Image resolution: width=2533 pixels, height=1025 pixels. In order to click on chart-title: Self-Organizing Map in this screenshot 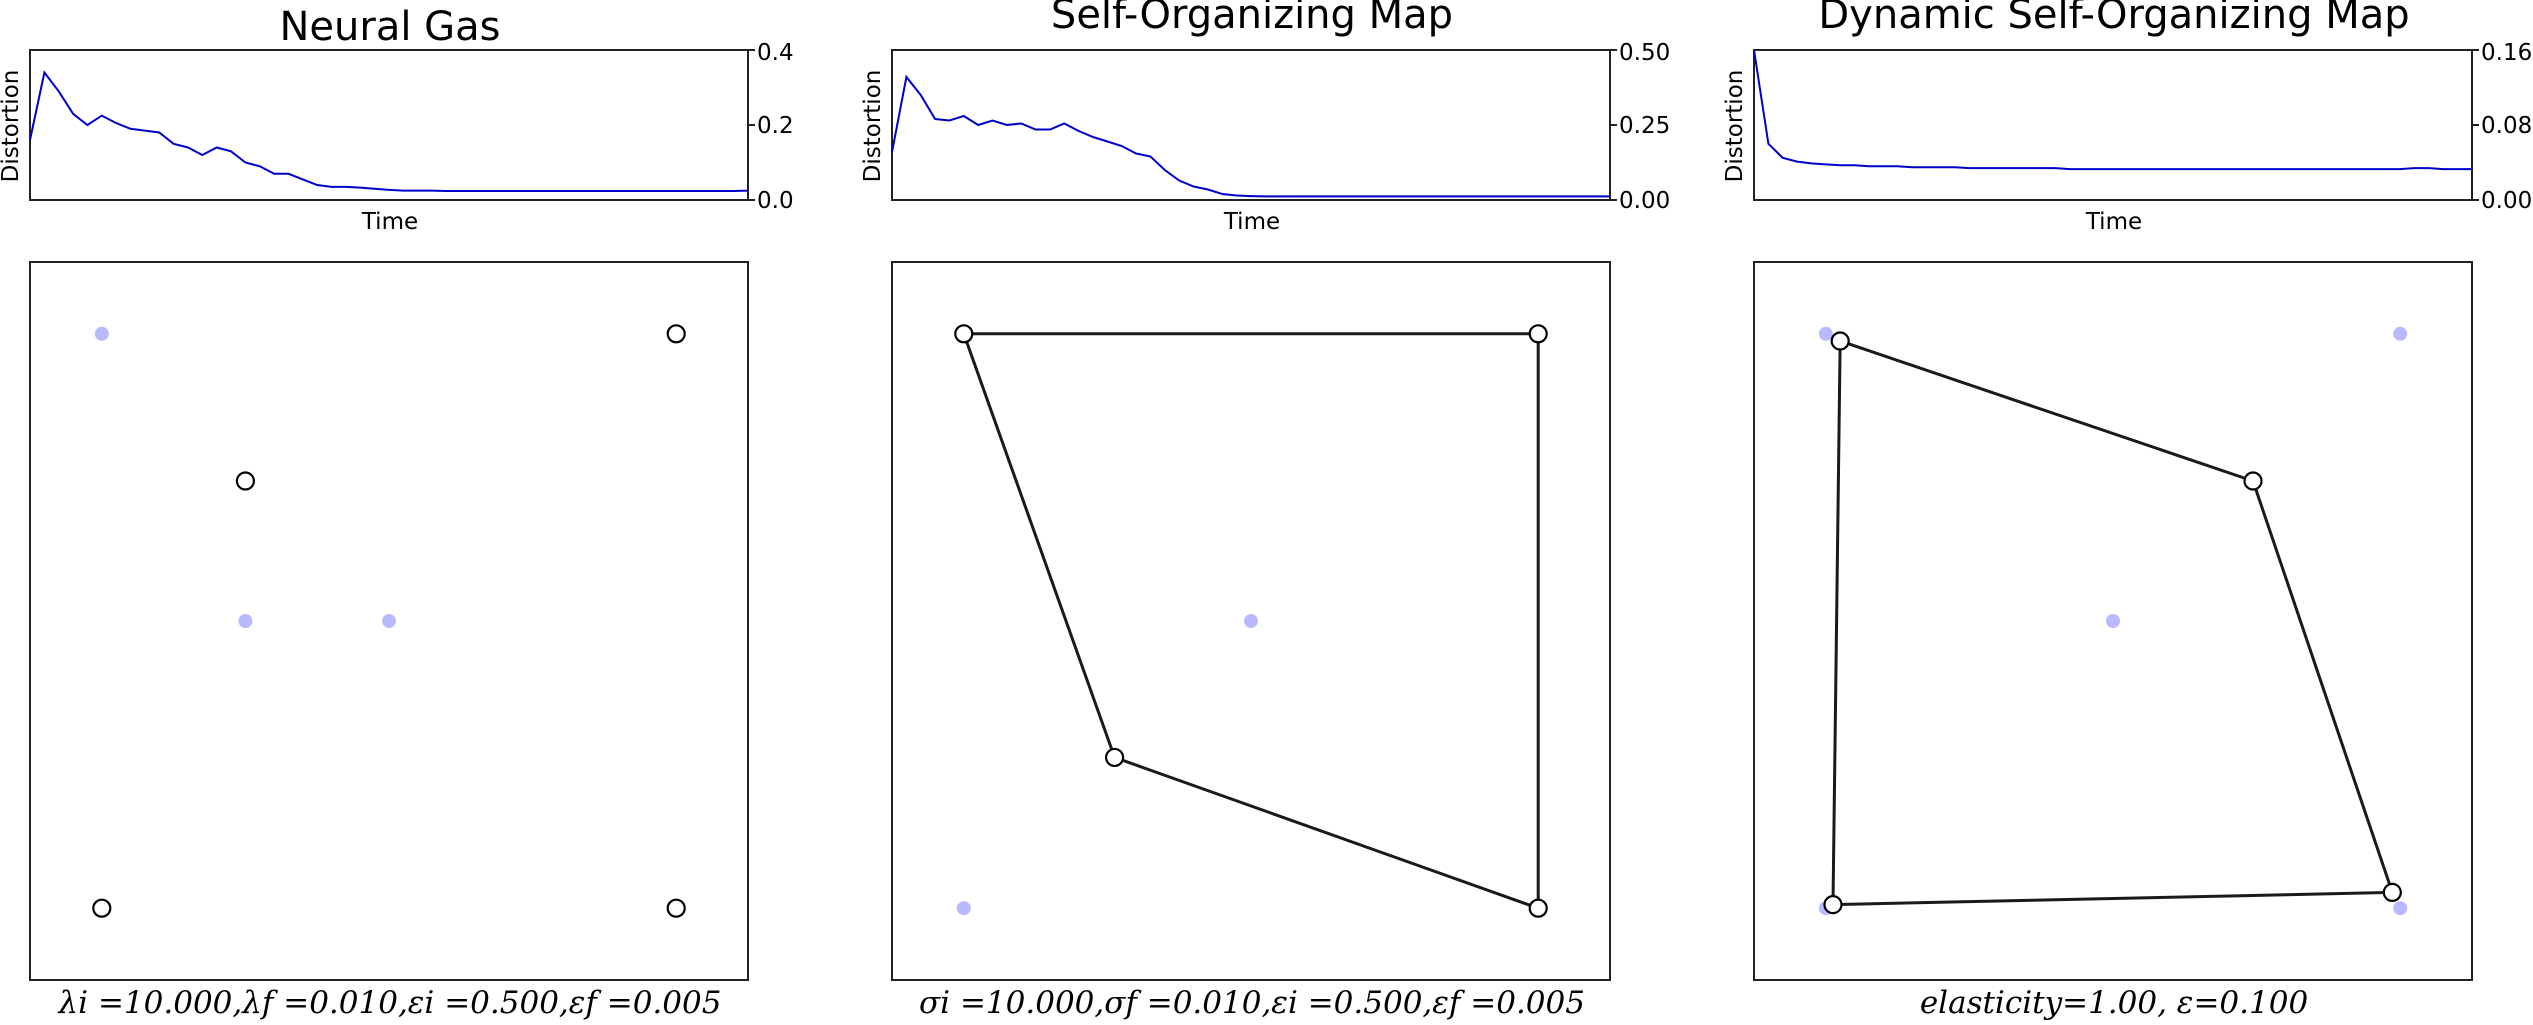, I will do `click(1252, 19)`.